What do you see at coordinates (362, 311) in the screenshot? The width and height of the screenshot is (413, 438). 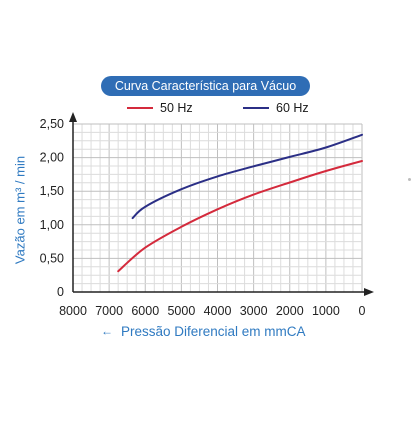 I see `x-tick-label: 0` at bounding box center [362, 311].